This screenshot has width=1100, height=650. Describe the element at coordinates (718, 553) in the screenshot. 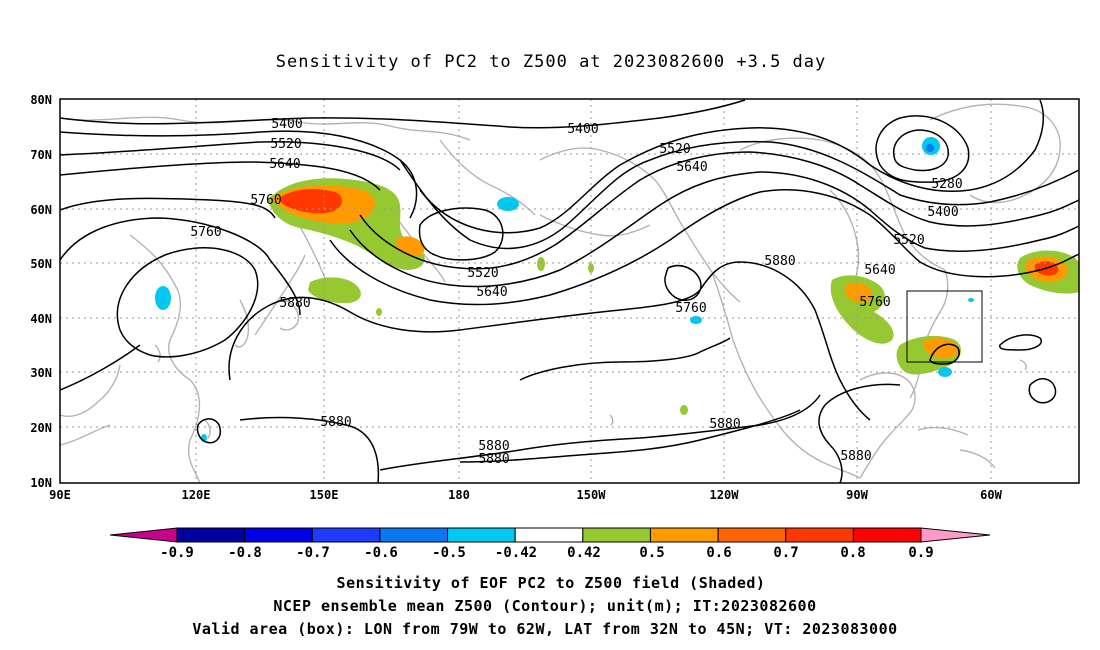

I see `colorbar-label: 0.6` at that location.